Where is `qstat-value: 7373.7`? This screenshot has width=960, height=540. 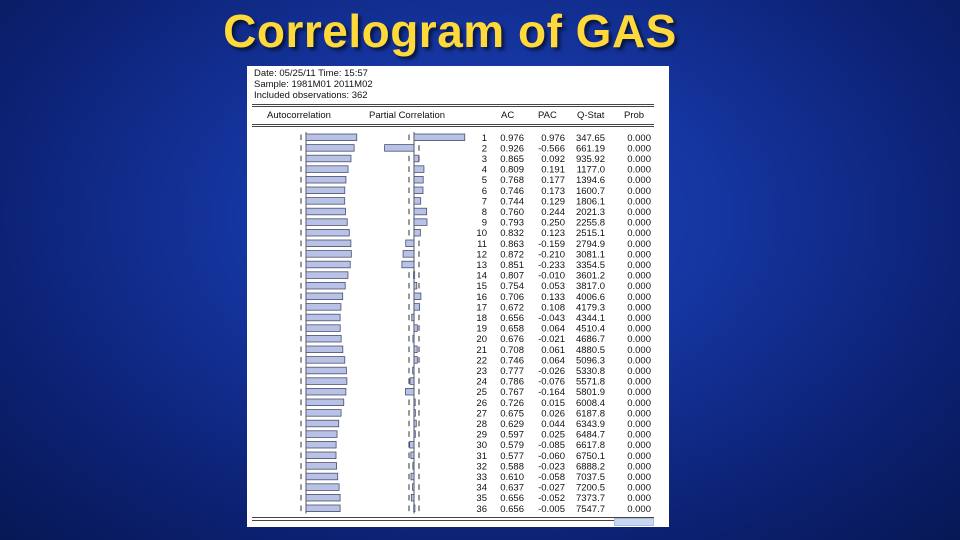 qstat-value: 7373.7 is located at coordinates (590, 498).